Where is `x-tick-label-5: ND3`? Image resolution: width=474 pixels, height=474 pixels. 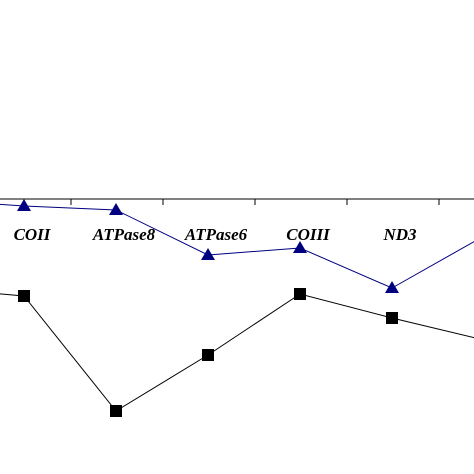 x-tick-label-5: ND3 is located at coordinates (399, 234).